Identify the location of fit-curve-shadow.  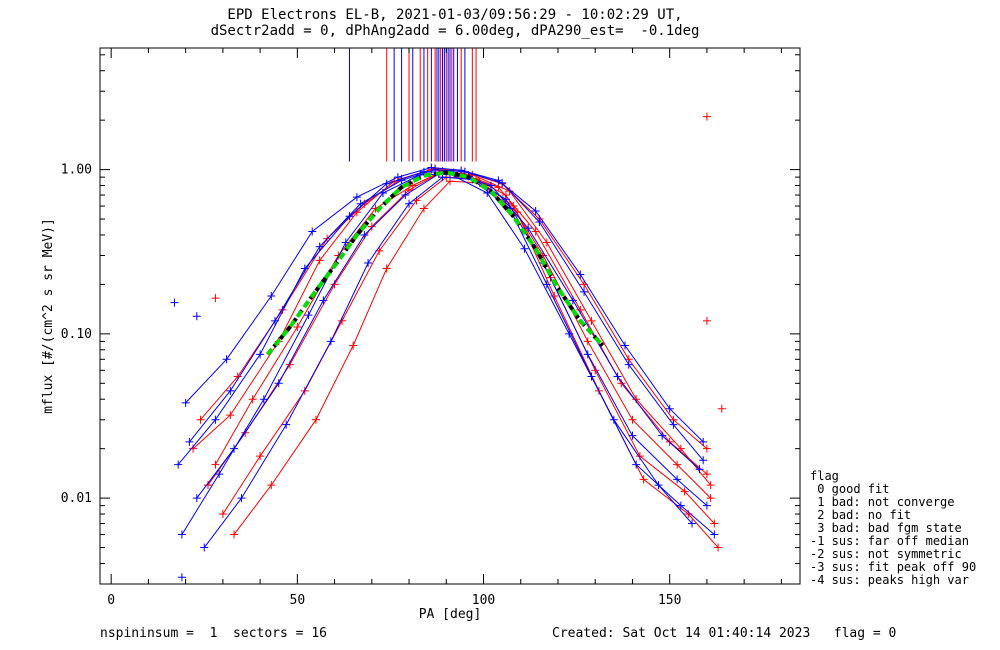
(435, 263).